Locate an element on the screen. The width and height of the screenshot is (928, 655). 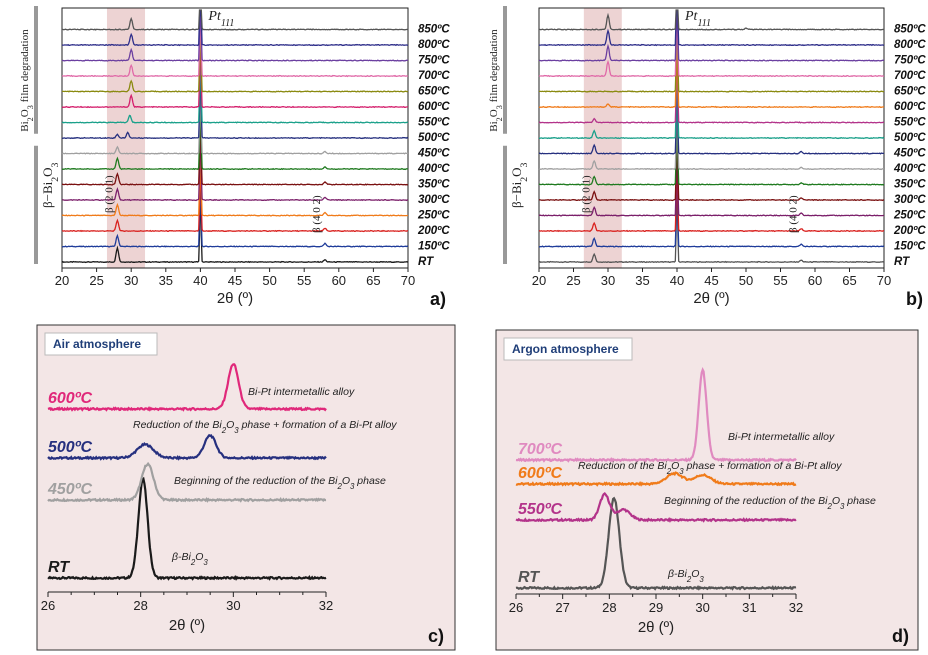
panel-label: a) is located at coordinates (438, 299).